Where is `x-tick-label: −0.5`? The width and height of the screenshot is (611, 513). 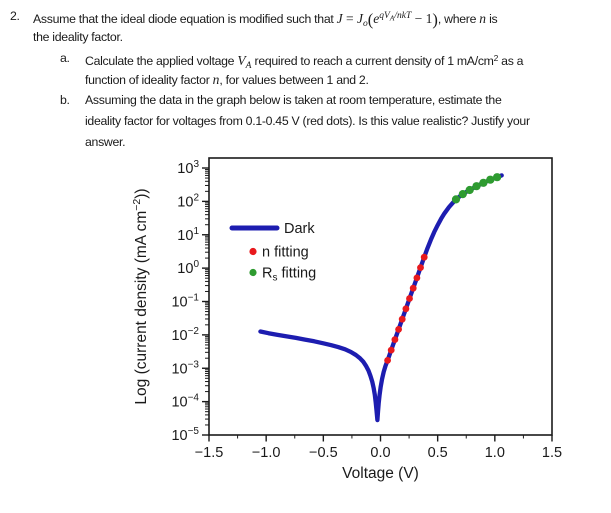
x-tick-label: −0.5 is located at coordinates (323, 453).